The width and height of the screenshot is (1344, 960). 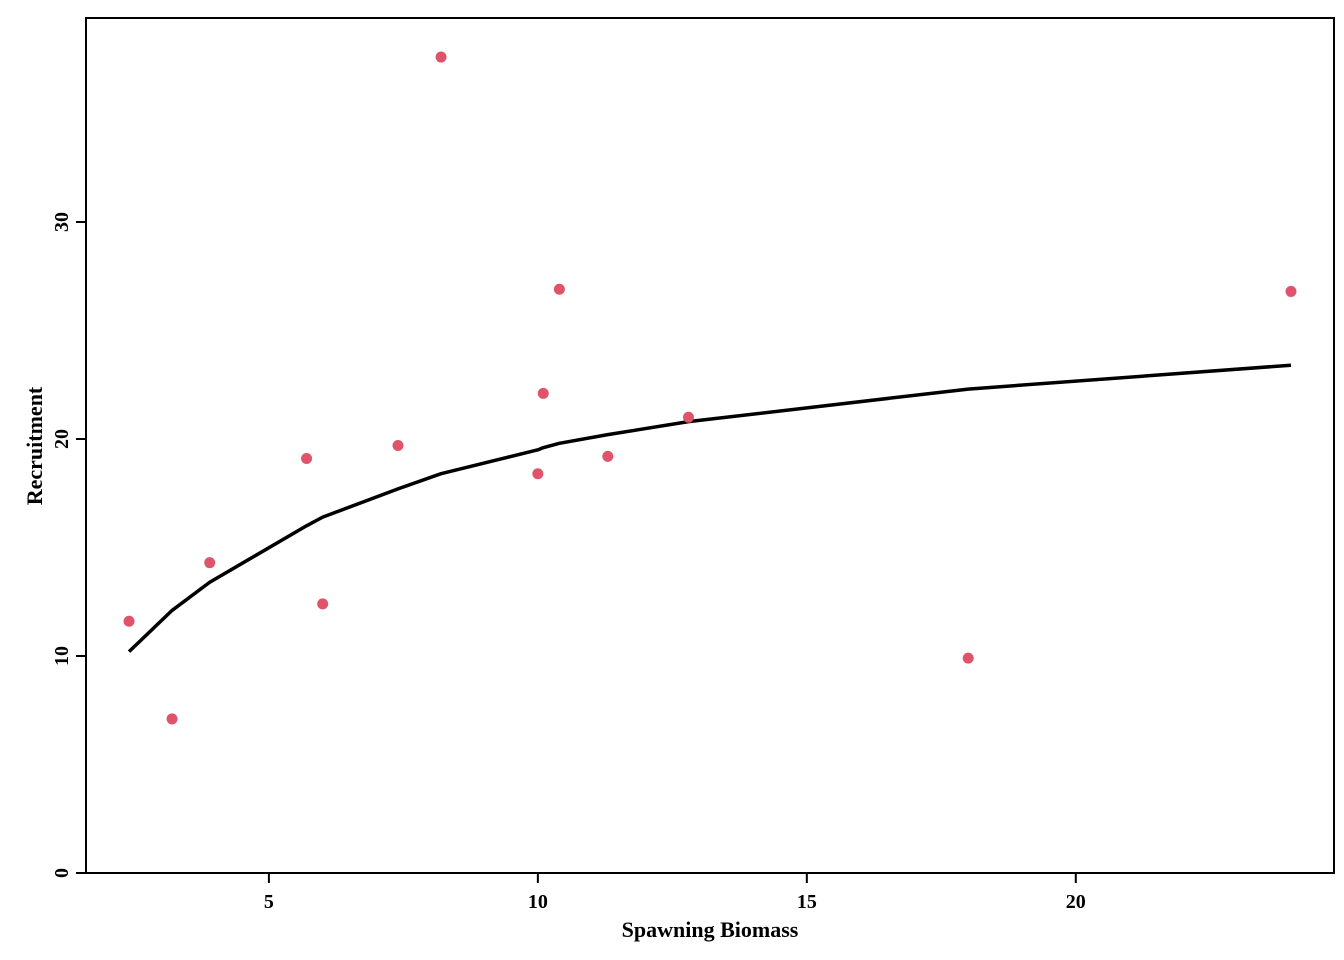 What do you see at coordinates (62, 222) in the screenshot?
I see `y-tick-label: 30` at bounding box center [62, 222].